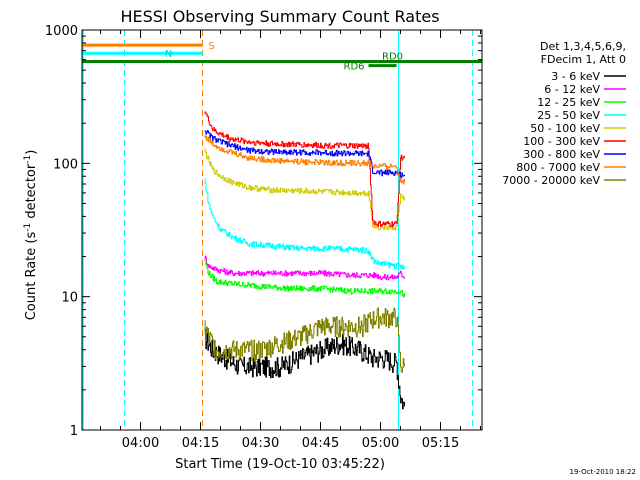  Describe the element at coordinates (583, 46) in the screenshot. I see `legend-header-line1: Det 1,3,4,5,6,9,` at that location.